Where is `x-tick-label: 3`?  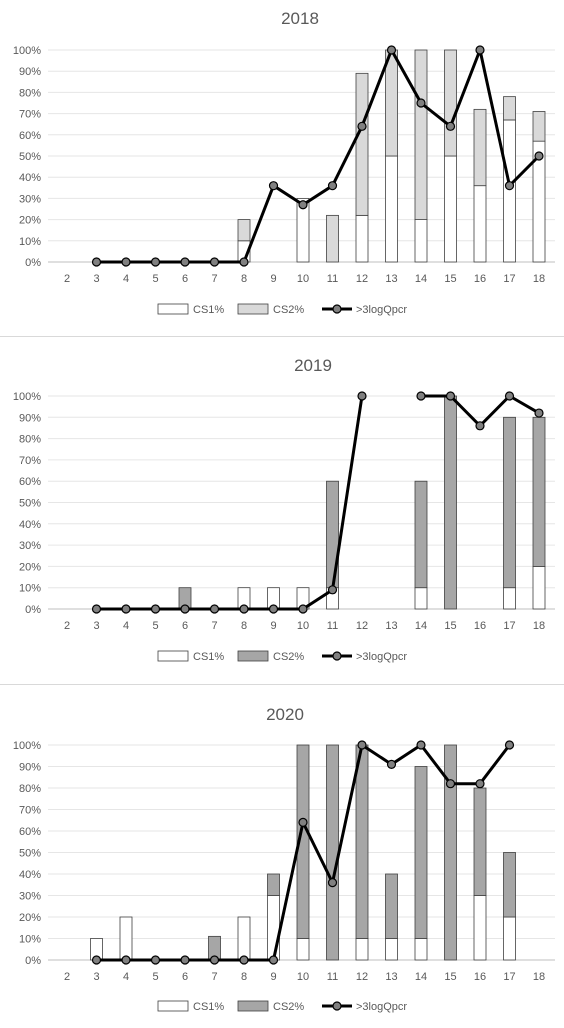 x-tick-label: 3 is located at coordinates (96, 626).